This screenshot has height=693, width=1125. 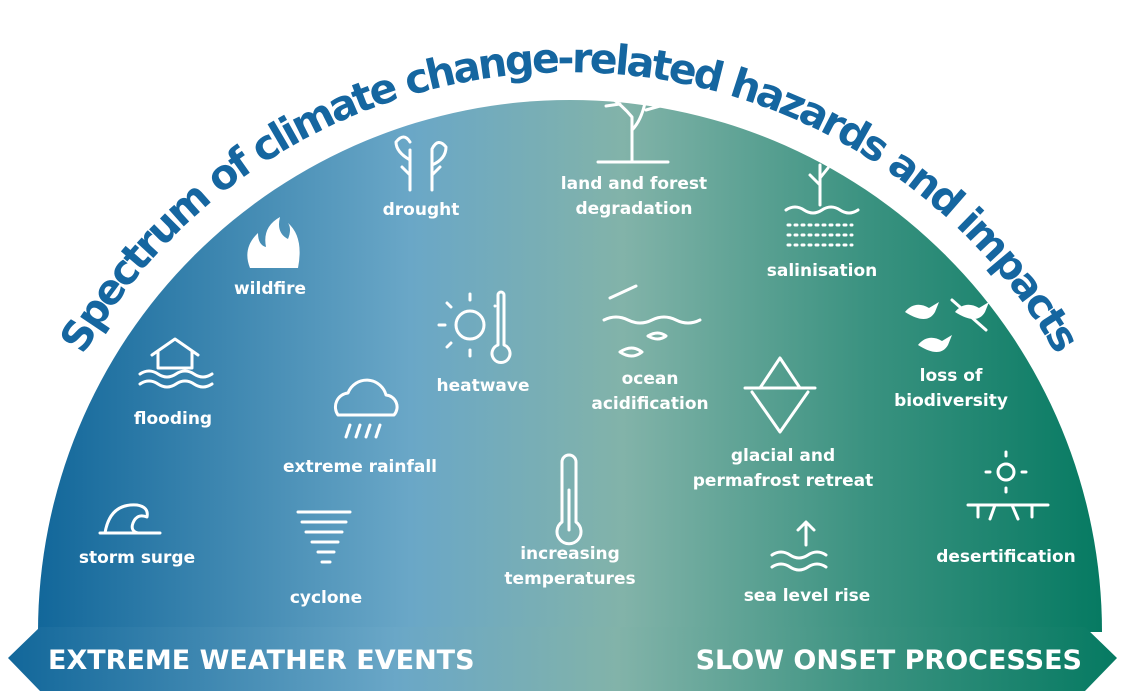 What do you see at coordinates (569, 499) in the screenshot?
I see `icon-thermometer` at bounding box center [569, 499].